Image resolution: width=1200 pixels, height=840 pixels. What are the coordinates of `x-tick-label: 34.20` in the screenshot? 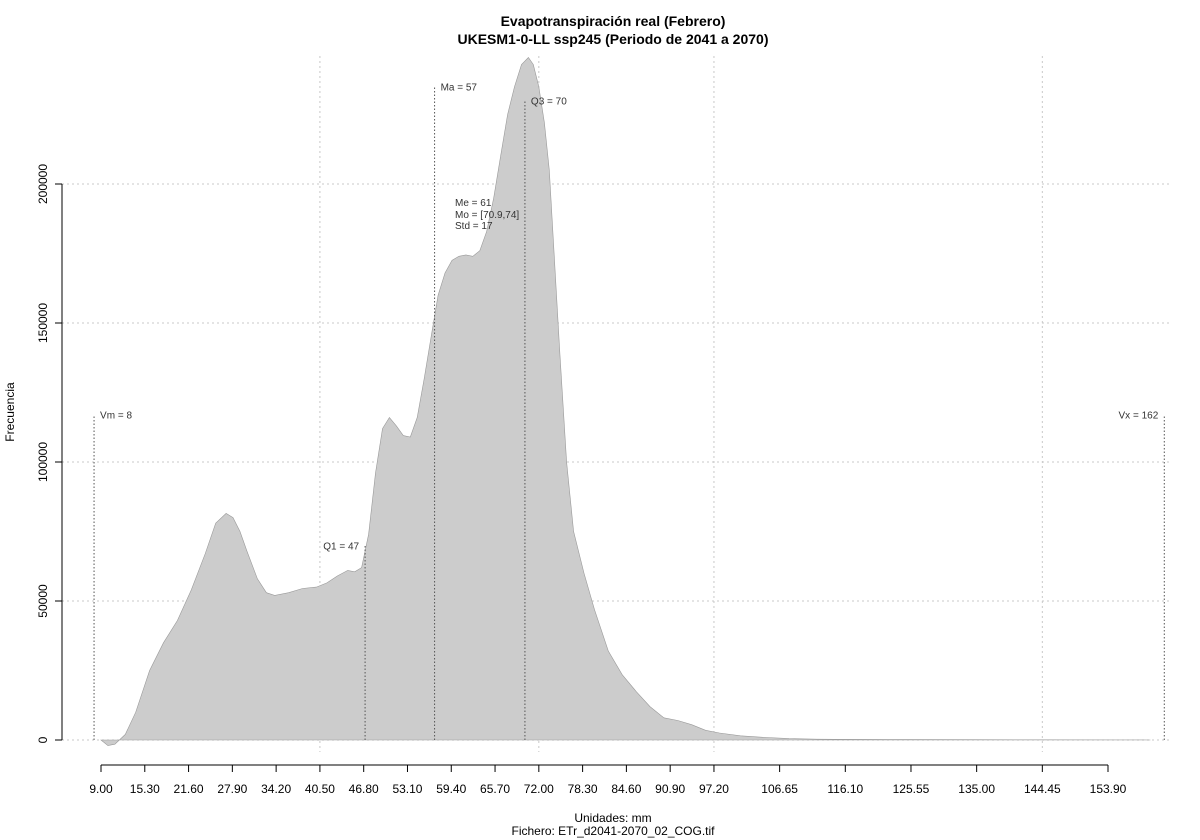 It's located at (276, 789).